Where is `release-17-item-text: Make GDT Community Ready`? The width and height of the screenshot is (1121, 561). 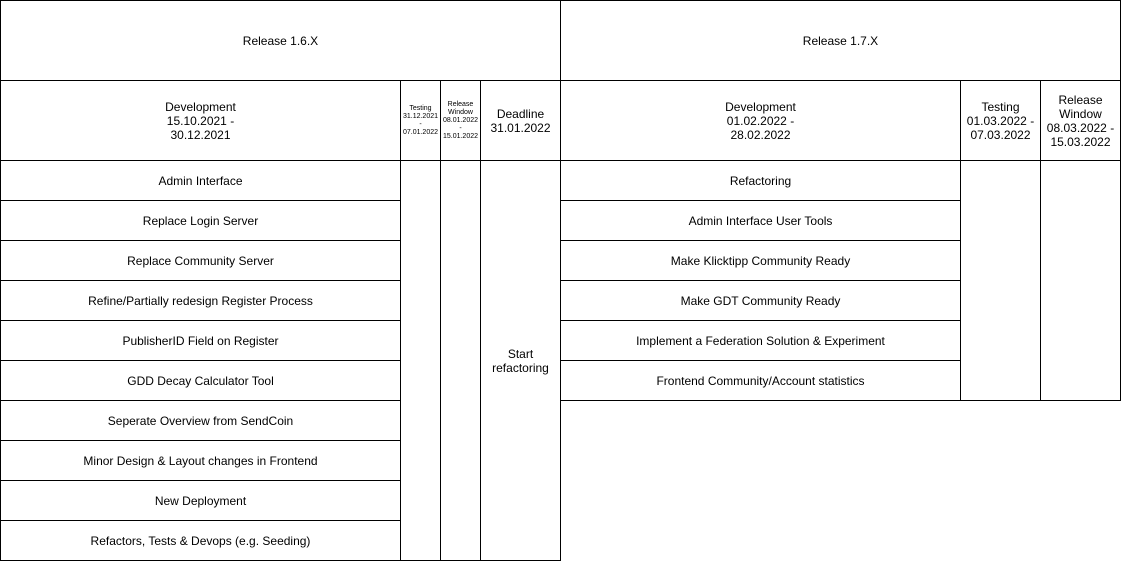 release-17-item-text: Make GDT Community Ready is located at coordinates (760, 300).